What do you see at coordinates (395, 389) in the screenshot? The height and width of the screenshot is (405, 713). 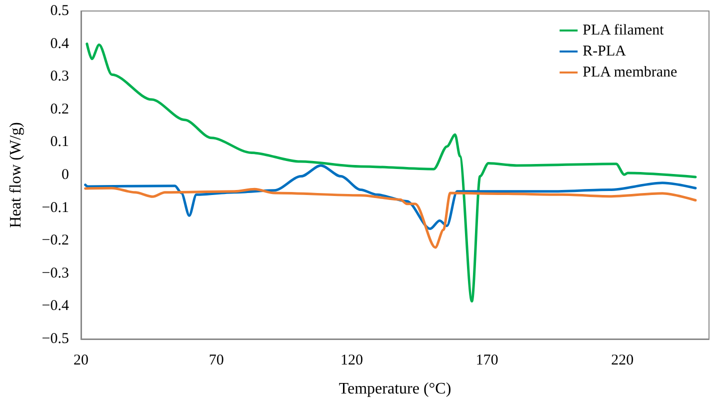 I see `x-axis-title: Temperature (°C)` at bounding box center [395, 389].